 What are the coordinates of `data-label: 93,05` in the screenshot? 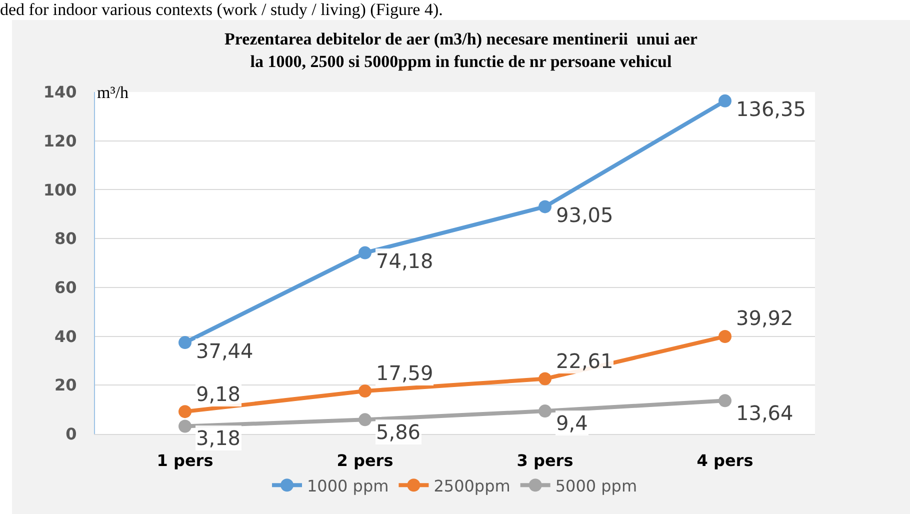 It's located at (585, 215).